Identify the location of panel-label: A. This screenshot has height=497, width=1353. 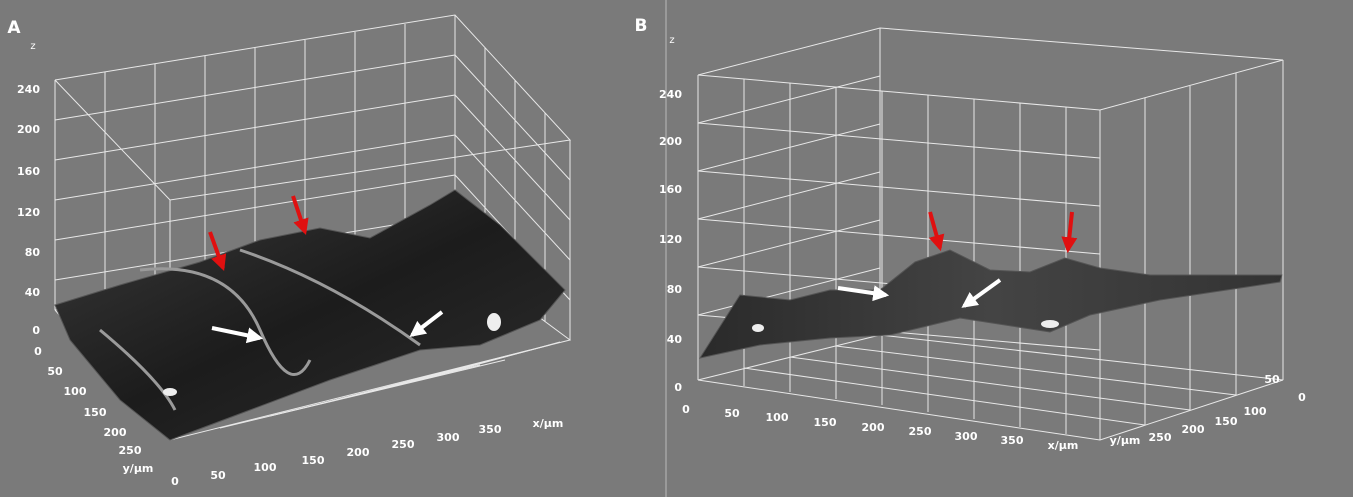
(14, 28).